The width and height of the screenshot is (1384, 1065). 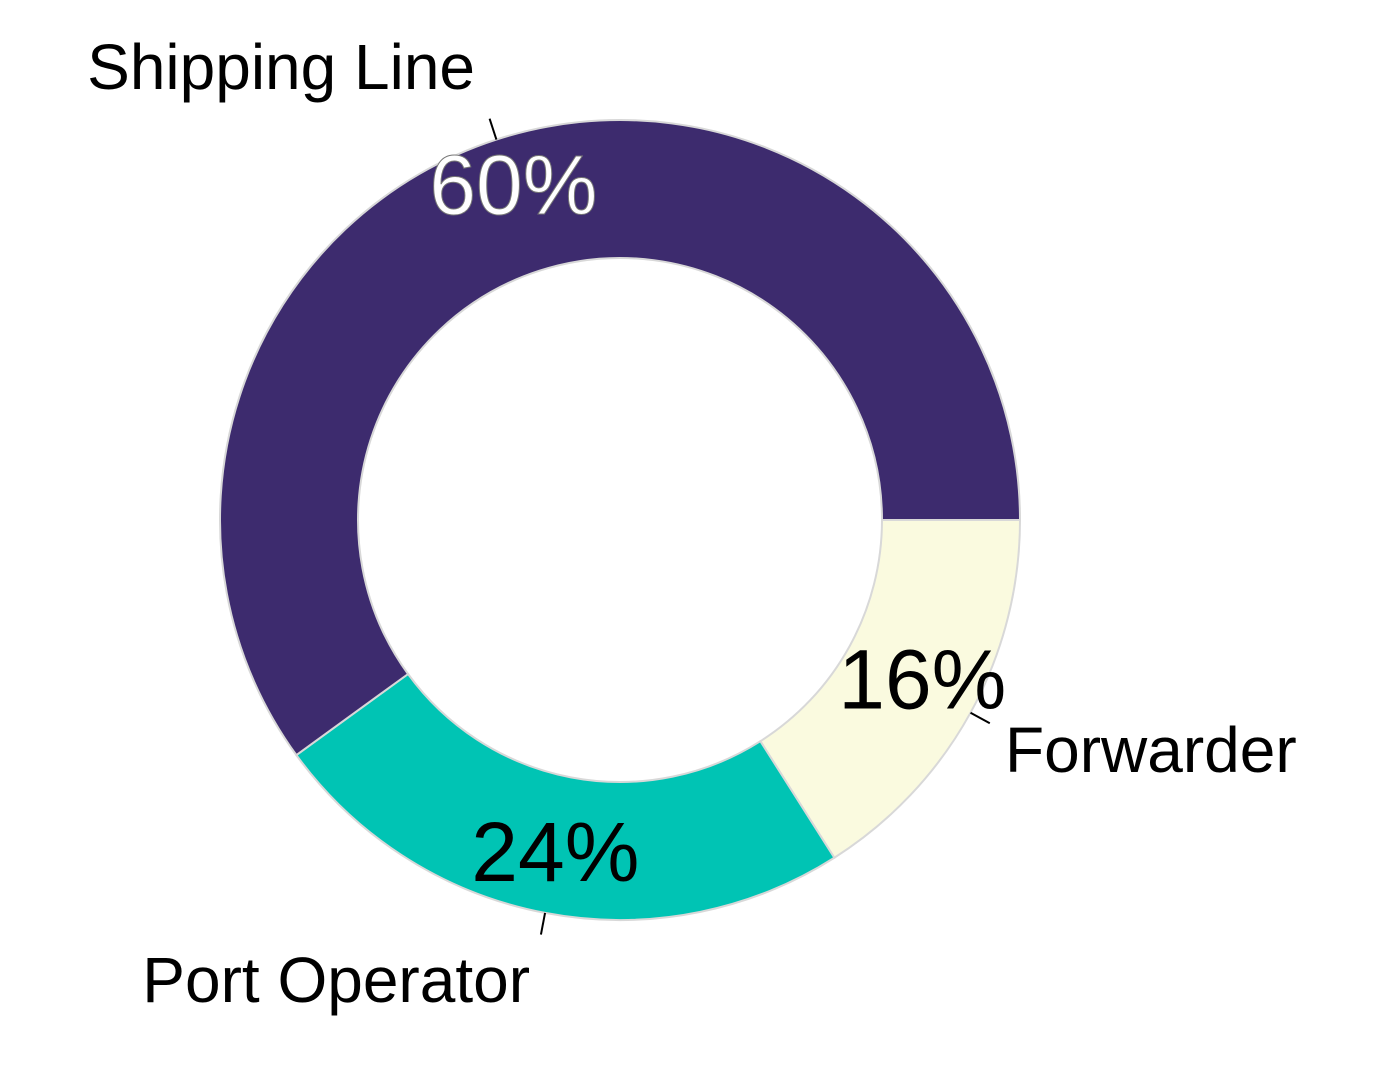 What do you see at coordinates (336, 980) in the screenshot?
I see `category-label: Port Operator` at bounding box center [336, 980].